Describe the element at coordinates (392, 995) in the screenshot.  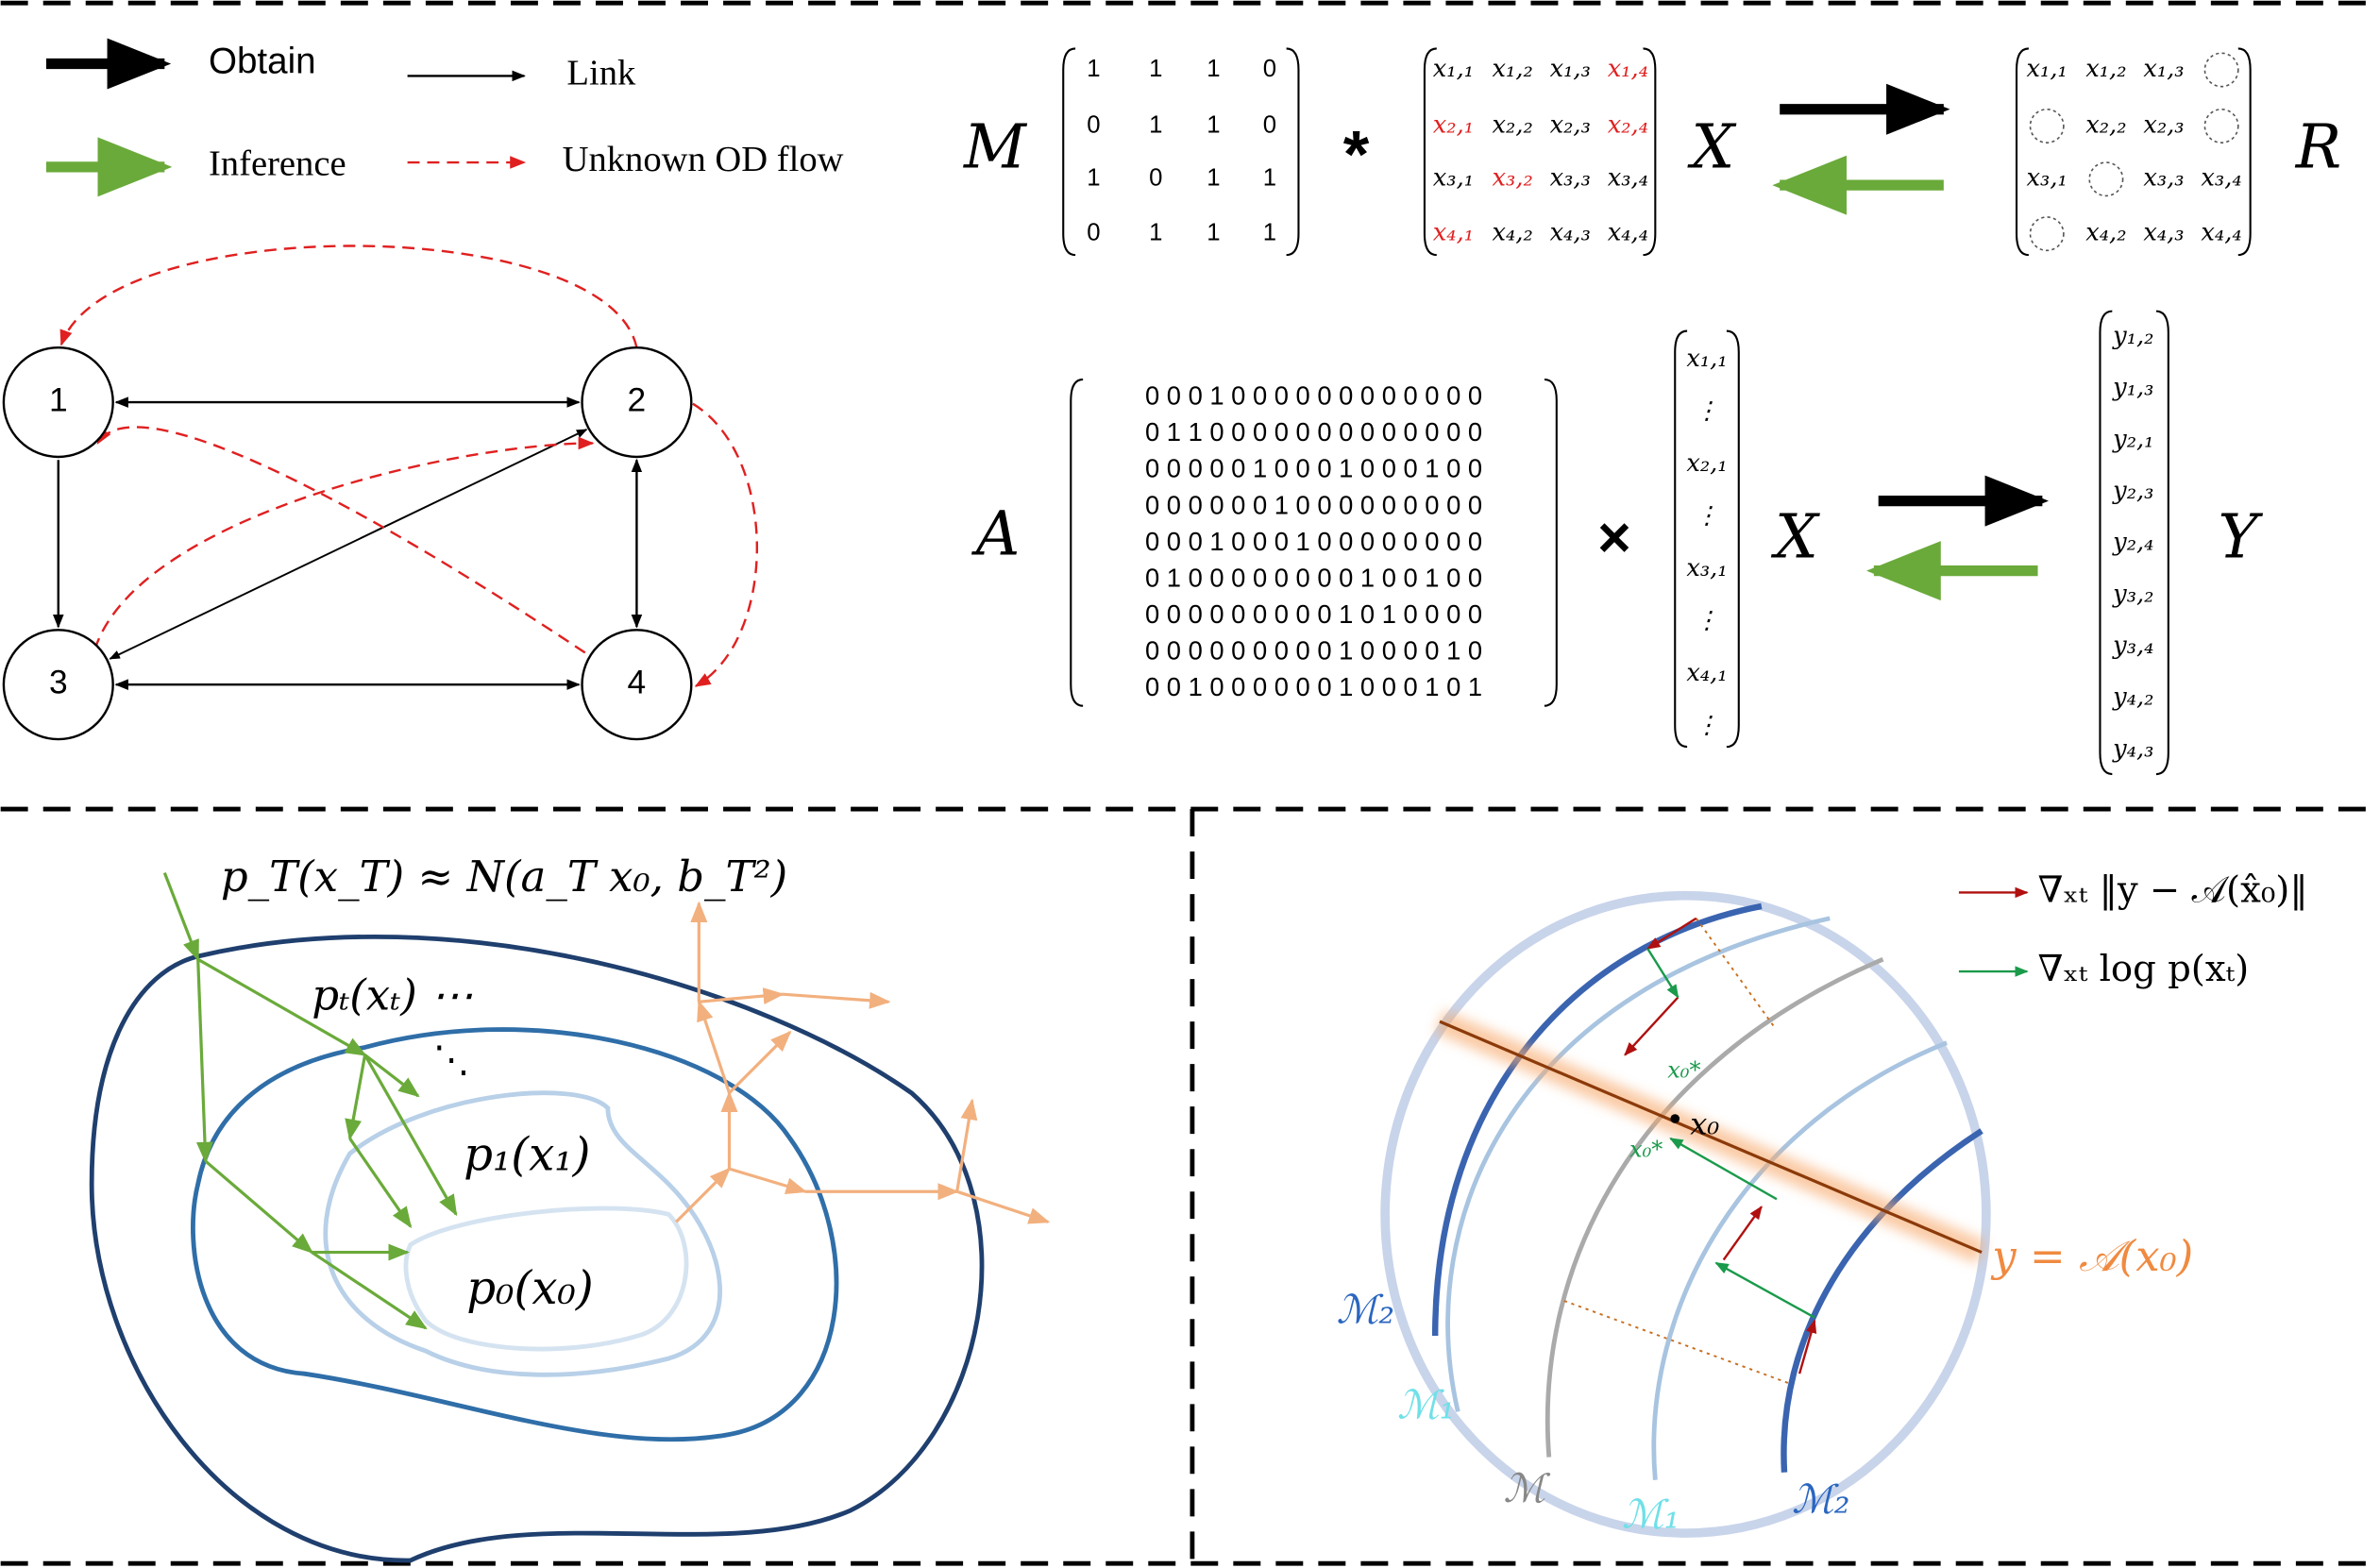
I see `formula: pₜ(xₜ) ⋯` at that location.